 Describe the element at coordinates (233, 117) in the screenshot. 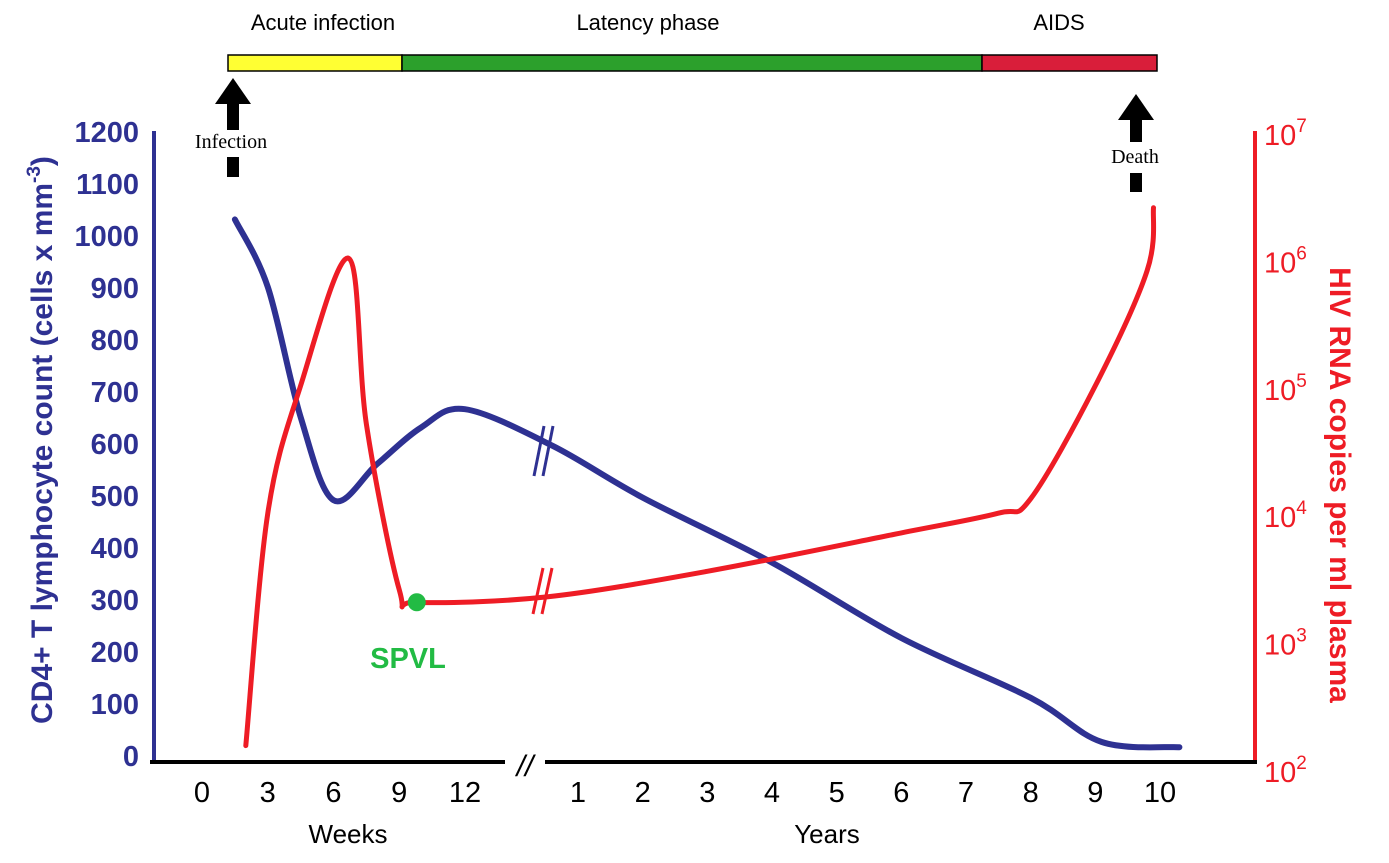

I see `infection-arrow-shaft` at that location.